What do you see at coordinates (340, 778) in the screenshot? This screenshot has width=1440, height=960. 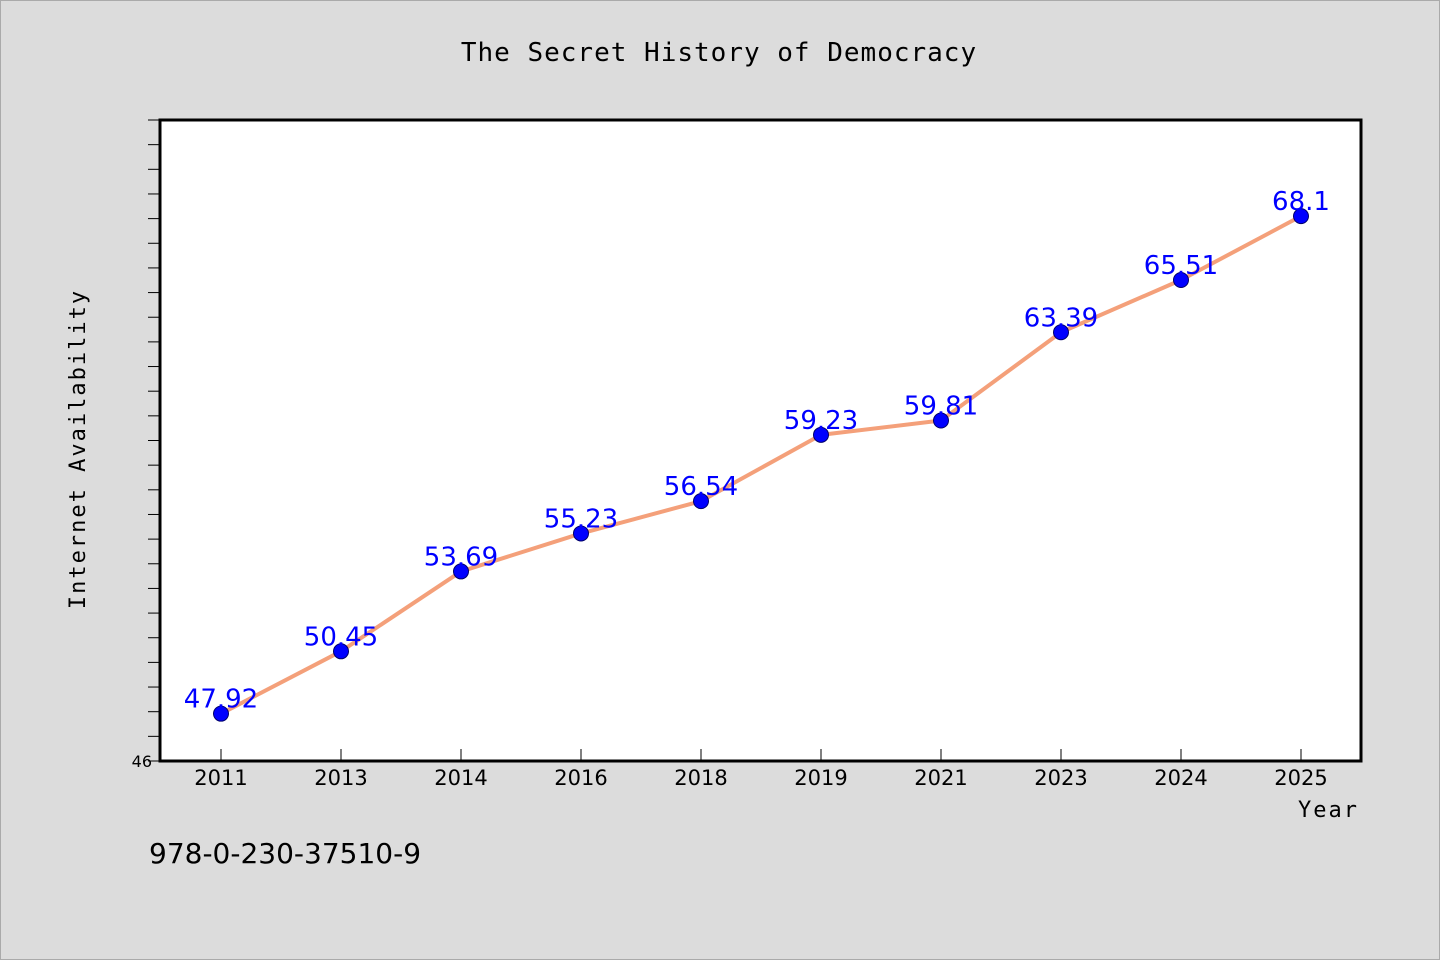 I see `x-tick-label: 2013` at bounding box center [340, 778].